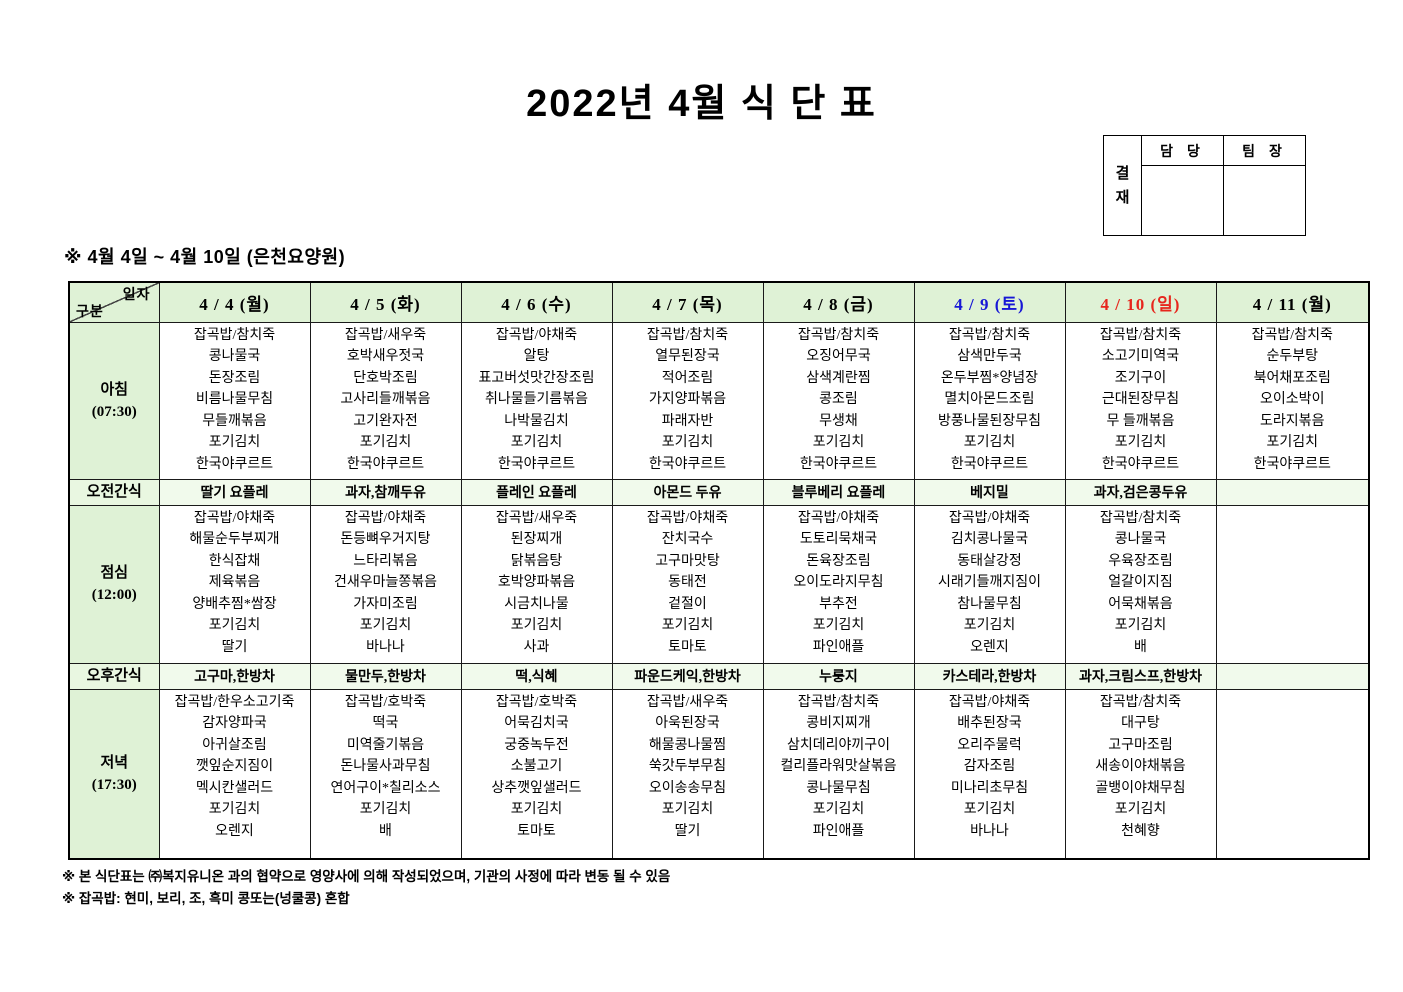 The width and height of the screenshot is (1403, 992). Describe the element at coordinates (234, 421) in the screenshot. I see `menu-item: 무들깨볶음` at that location.